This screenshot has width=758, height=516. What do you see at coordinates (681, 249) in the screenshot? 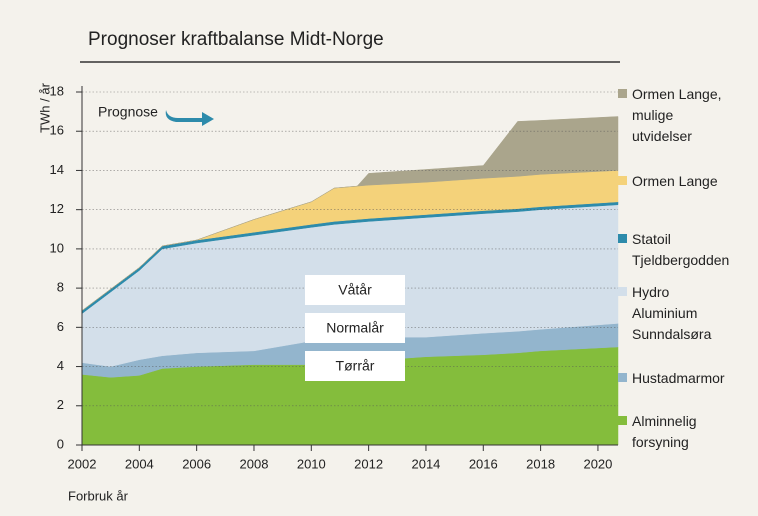
I see `legend-label: Statoil Tjeldbergodden` at bounding box center [681, 249].